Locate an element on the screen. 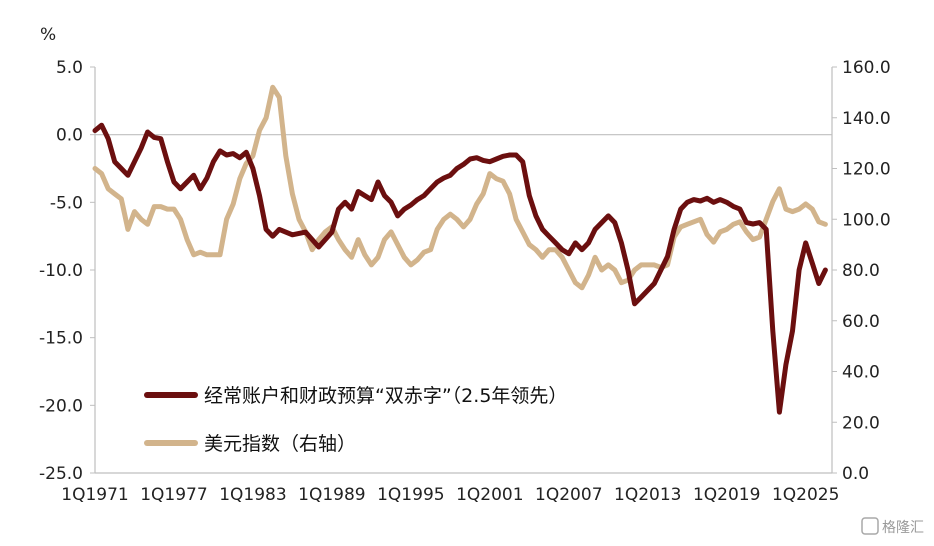  legend: 经常账户和财政预算“双赤字”（2.5年领先） 美元指数（右轴） is located at coordinates (355, 420).